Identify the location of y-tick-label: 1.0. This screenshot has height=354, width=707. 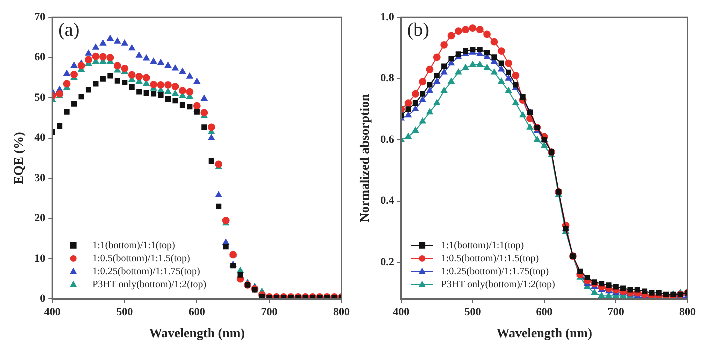
(387, 17).